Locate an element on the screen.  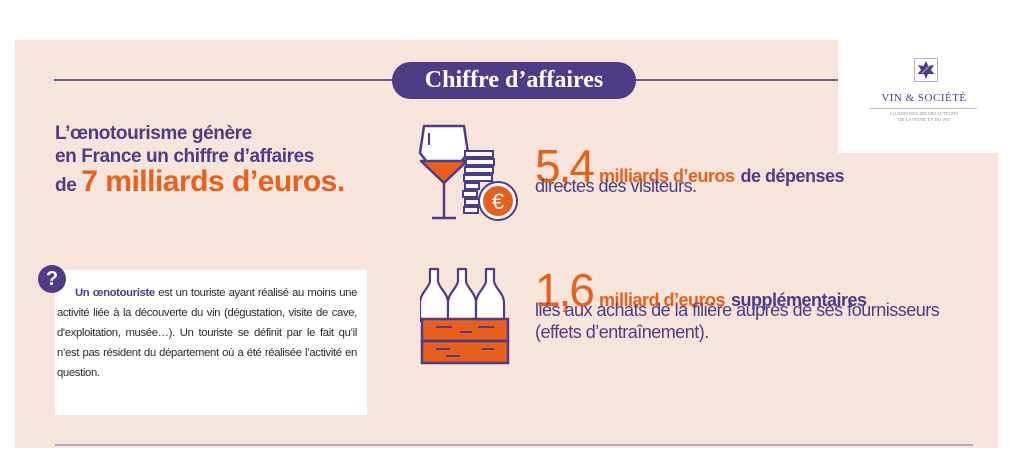
definition-box is located at coordinates (211, 342).